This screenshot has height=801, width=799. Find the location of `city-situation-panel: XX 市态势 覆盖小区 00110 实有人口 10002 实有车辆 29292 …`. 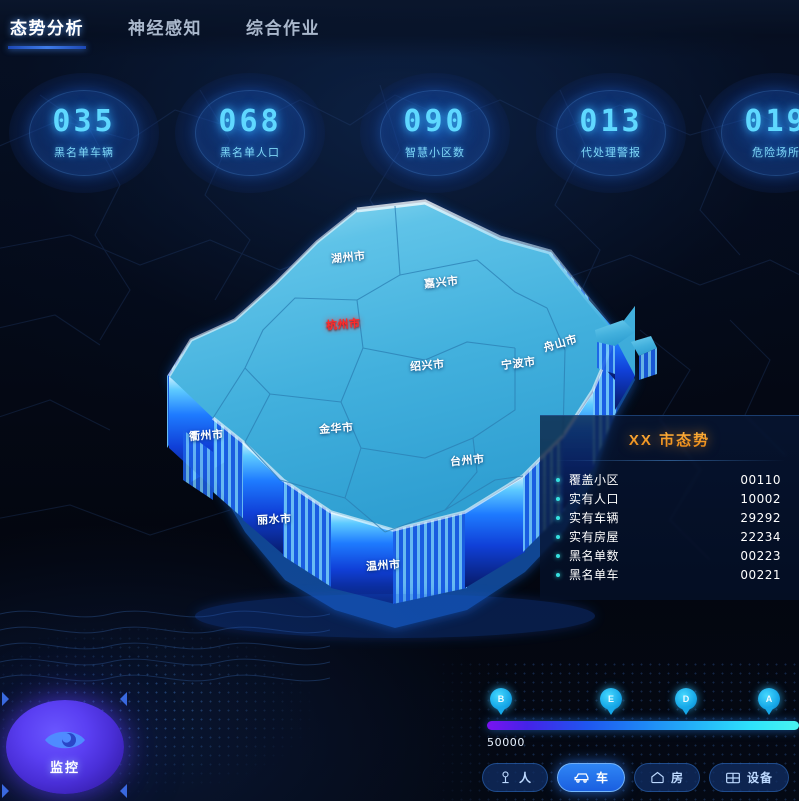

city-situation-panel: XX 市态势 覆盖小区 00110 实有人口 10002 实有车辆 29292 … is located at coordinates (669, 507).